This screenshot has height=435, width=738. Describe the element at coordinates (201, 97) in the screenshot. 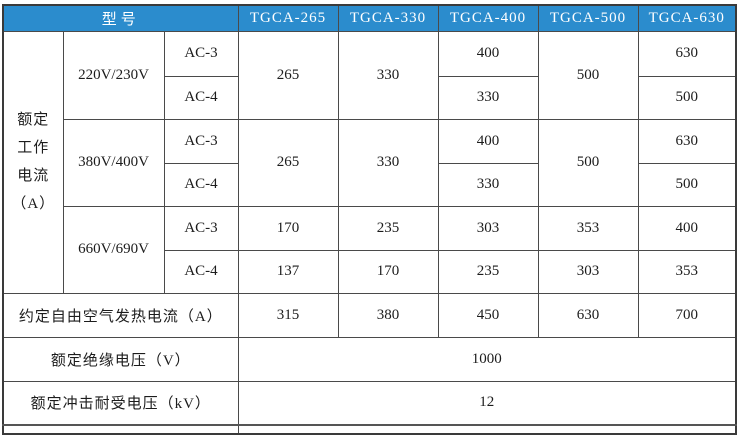

I see `ac4-label-220v: AC-4` at that location.